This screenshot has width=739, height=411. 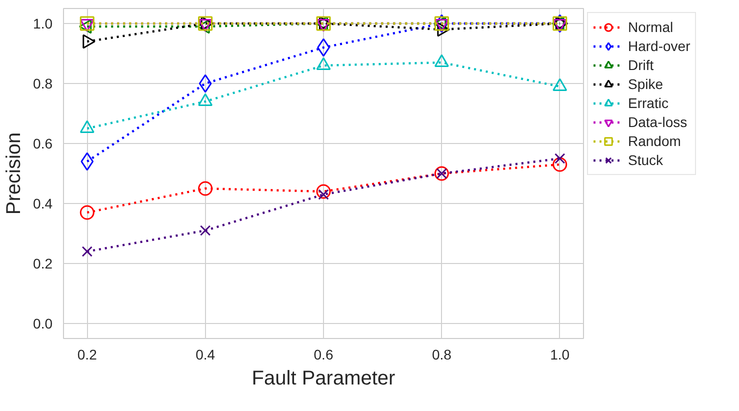 I want to click on x-tick-label: 0.6, so click(x=324, y=354).